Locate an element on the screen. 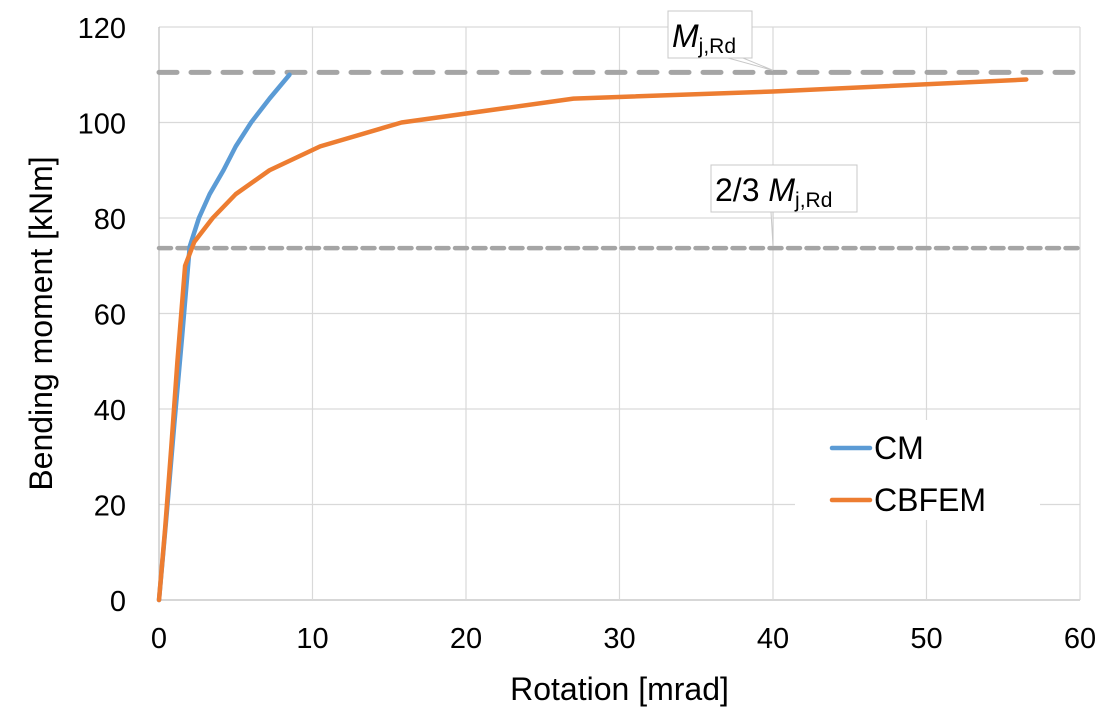 The image size is (1117, 726). callout-label: Mj,Rd is located at coordinates (704, 38).